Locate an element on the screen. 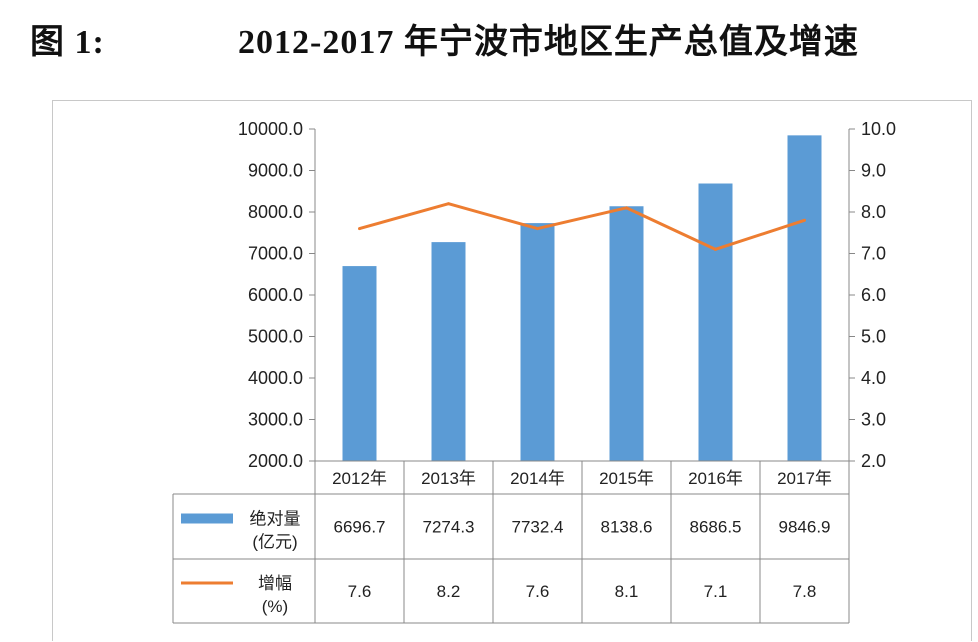  data-cell: 6696.7 is located at coordinates (360, 527).